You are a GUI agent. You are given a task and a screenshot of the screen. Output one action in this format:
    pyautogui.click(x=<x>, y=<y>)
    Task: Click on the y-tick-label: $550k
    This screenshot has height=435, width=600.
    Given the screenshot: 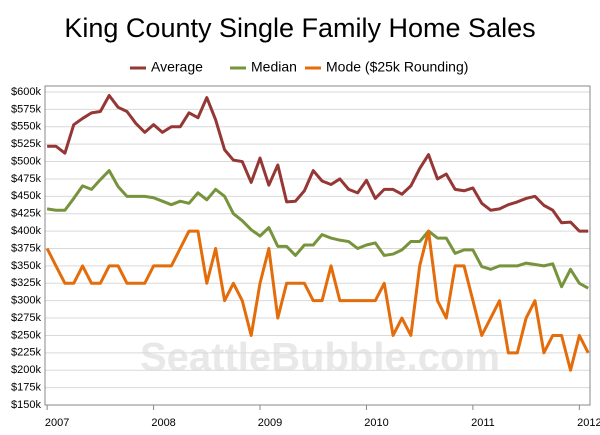 What is the action you would take?
    pyautogui.click(x=26, y=127)
    